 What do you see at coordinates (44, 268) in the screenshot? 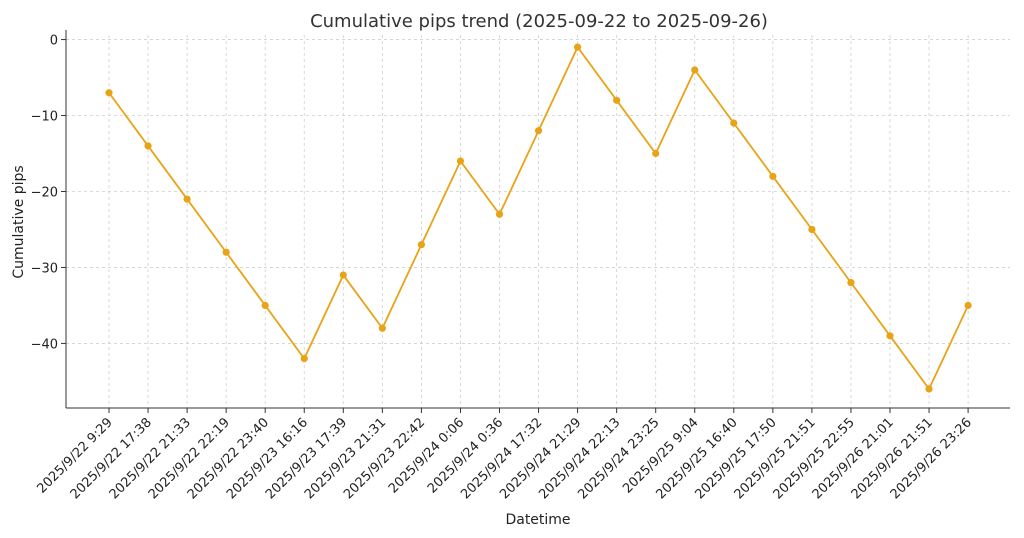
I see `y-tick-label: −30` at bounding box center [44, 268].